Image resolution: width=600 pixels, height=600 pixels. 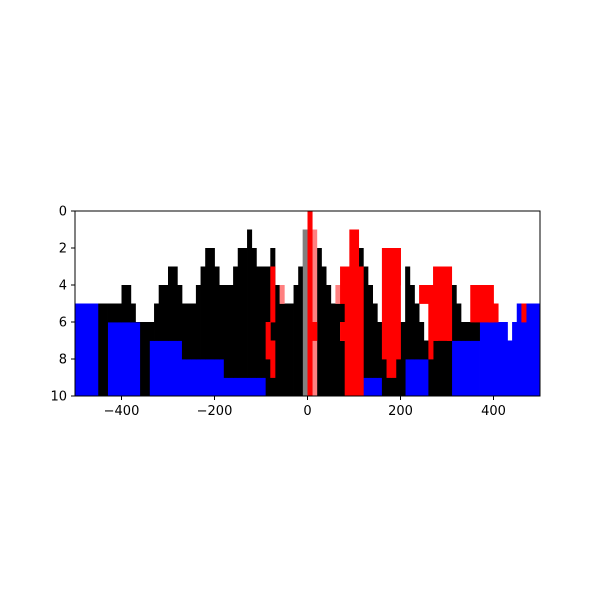 What do you see at coordinates (63, 286) in the screenshot?
I see `y-tick-label: 4` at bounding box center [63, 286].